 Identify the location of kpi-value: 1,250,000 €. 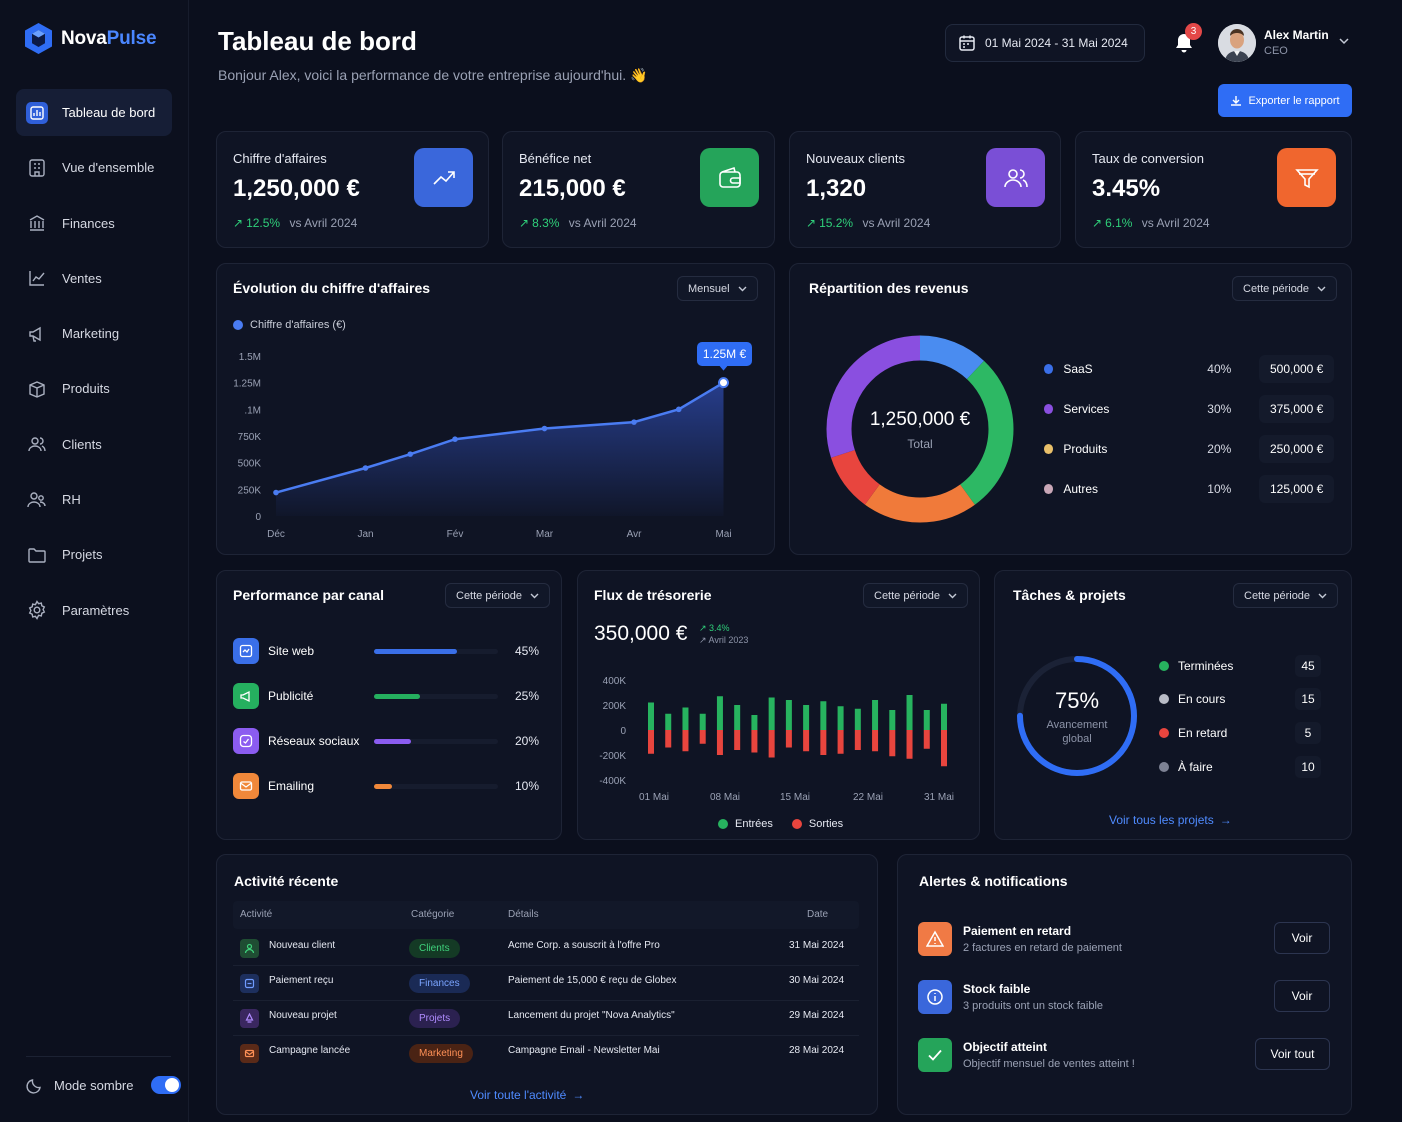
(296, 188).